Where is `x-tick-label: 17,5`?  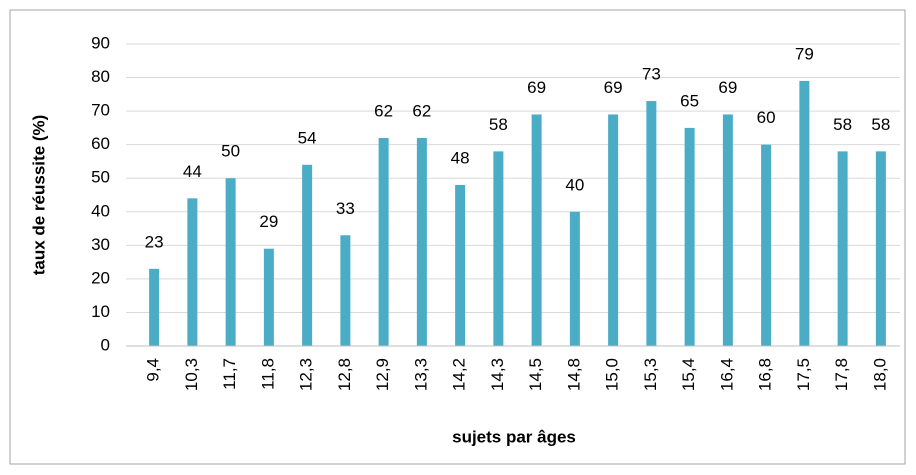
x-tick-label: 17,5 is located at coordinates (803, 374).